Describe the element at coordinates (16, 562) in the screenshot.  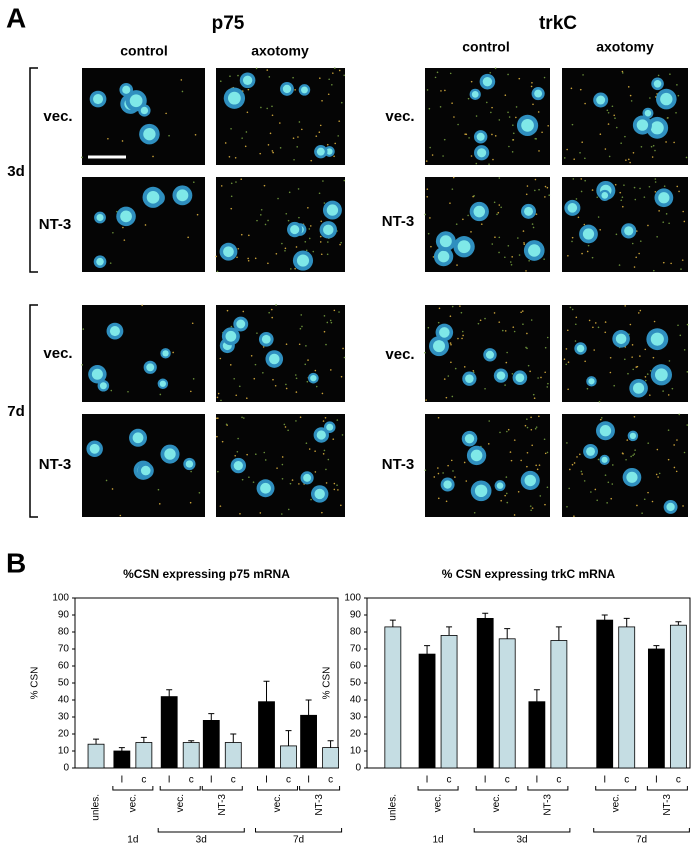
I see `panel-label: B` at that location.